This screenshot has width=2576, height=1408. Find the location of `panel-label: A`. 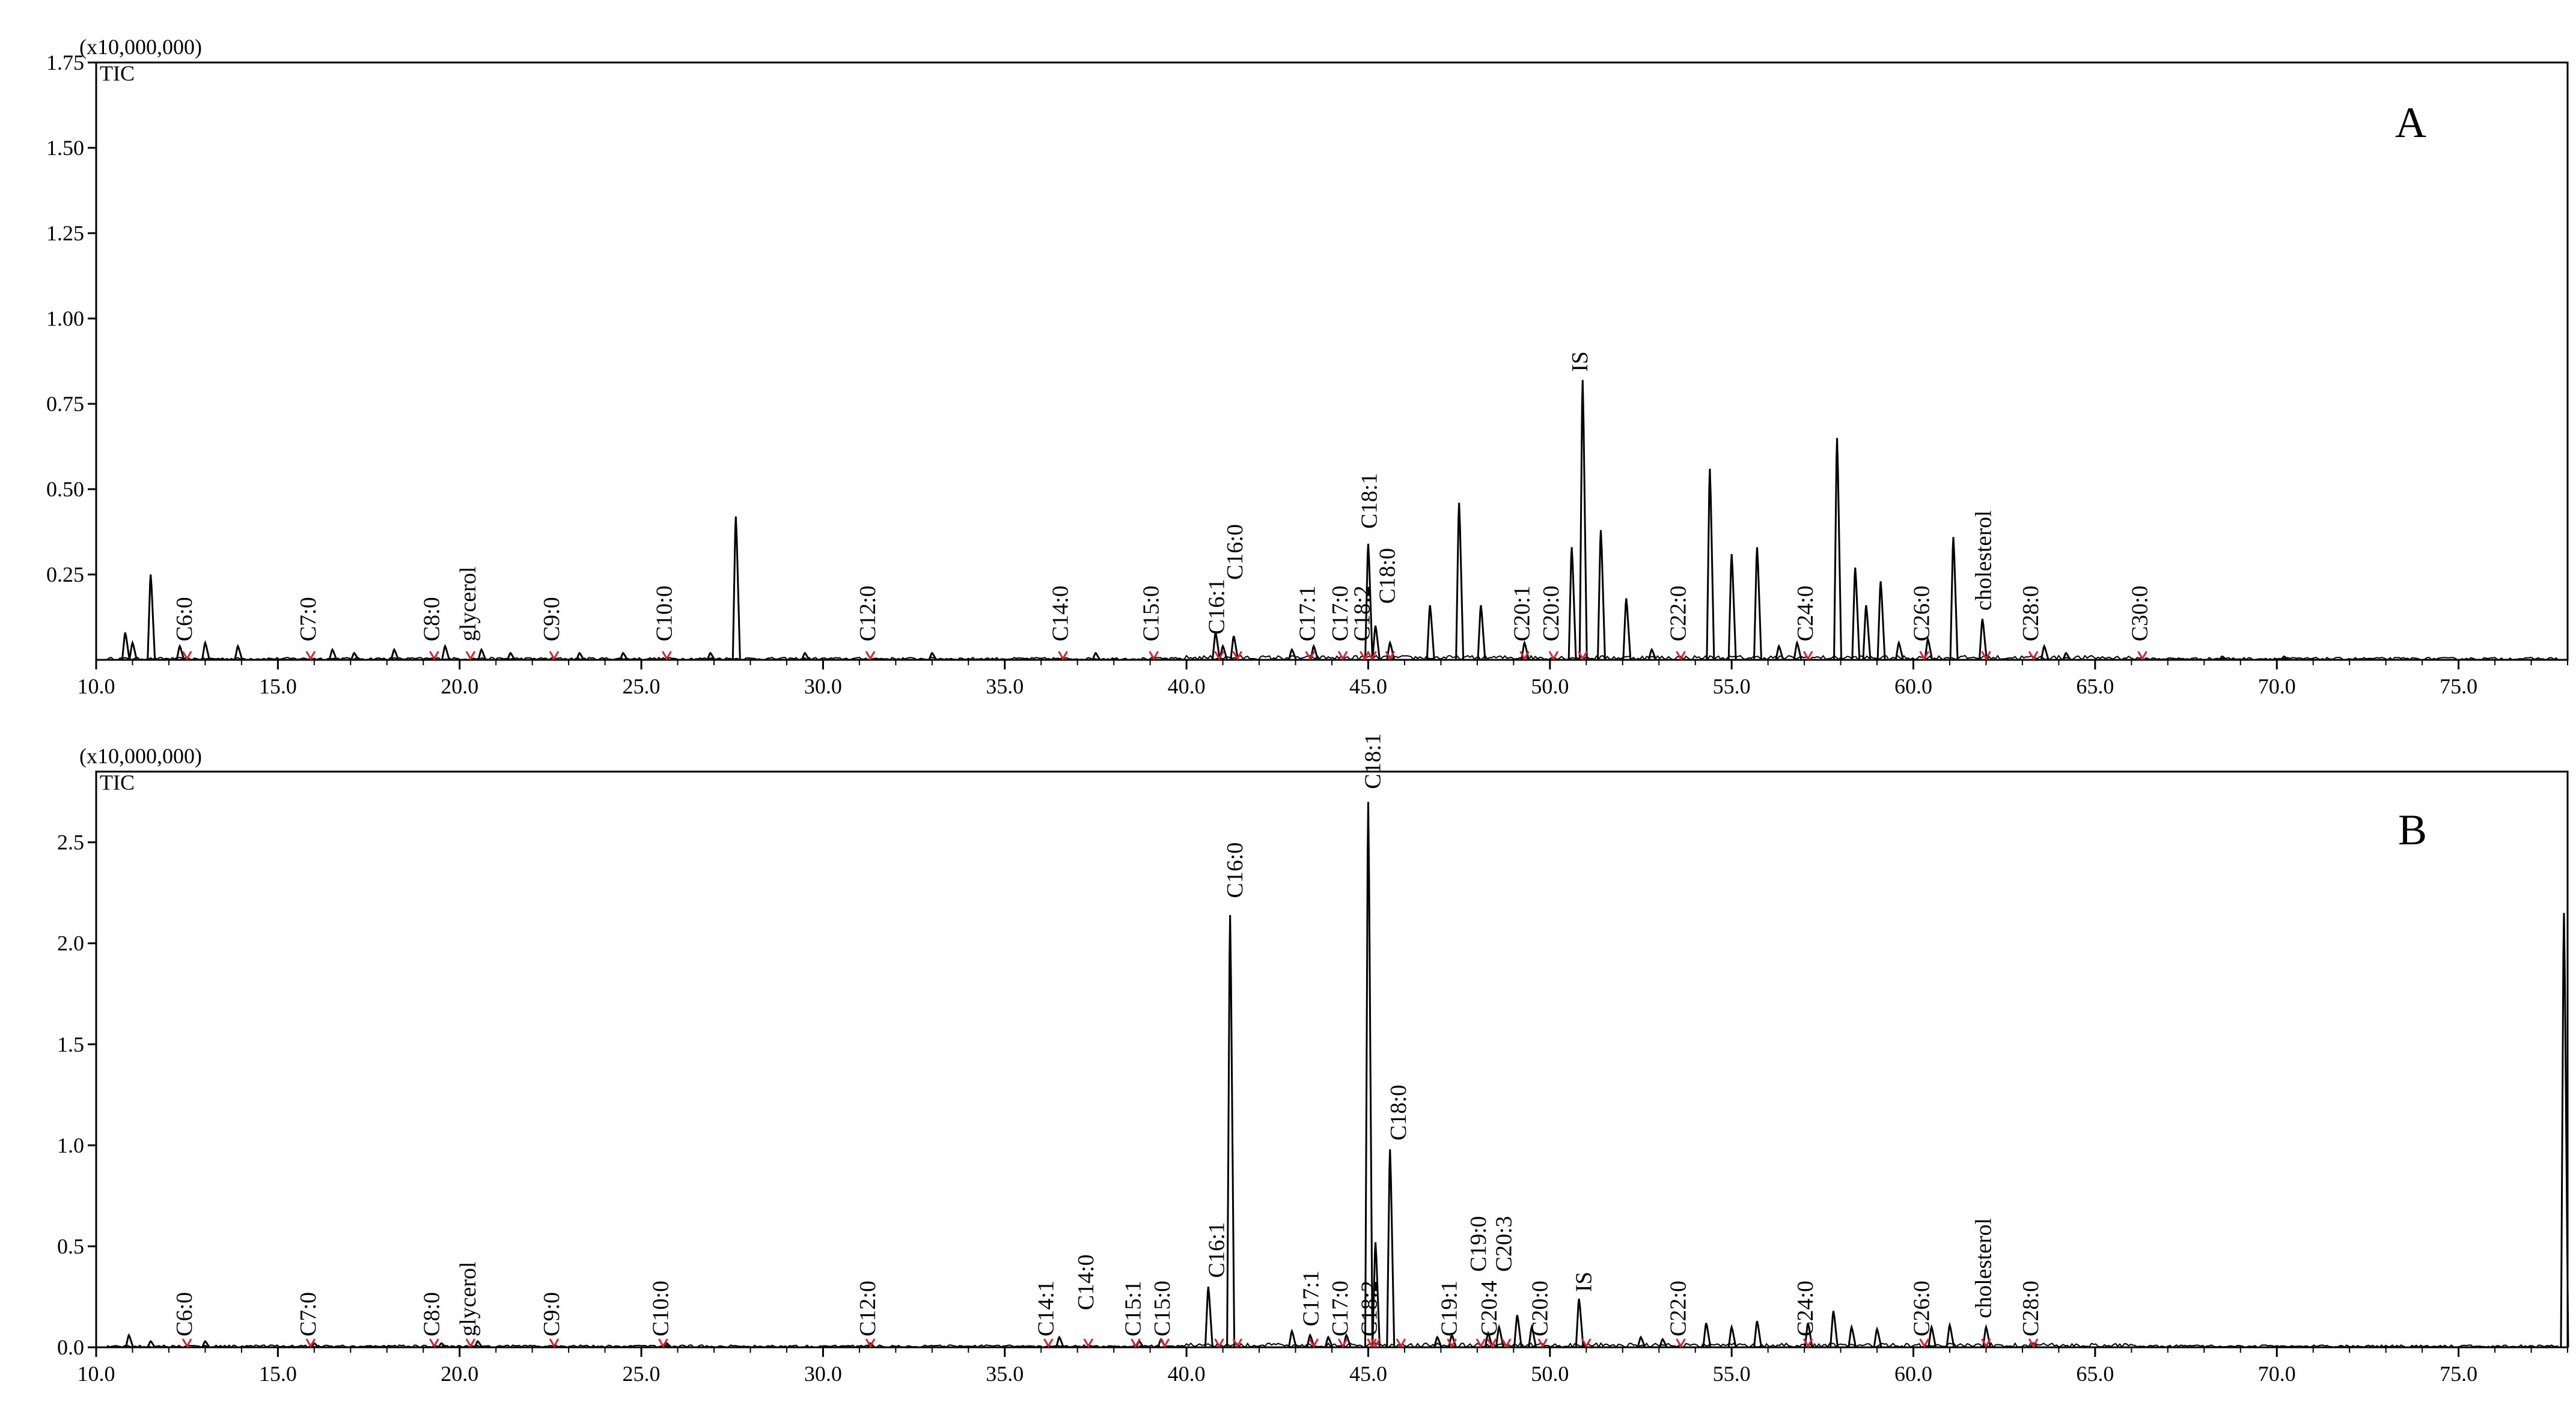

panel-label: A is located at coordinates (2410, 123).